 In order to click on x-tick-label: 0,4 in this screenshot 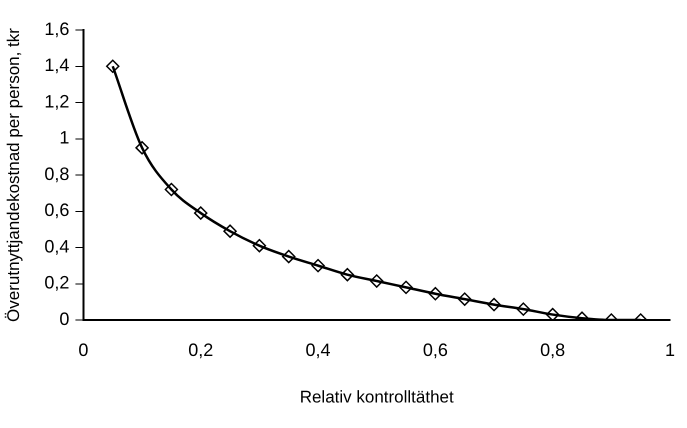, I will do `click(318, 350)`.